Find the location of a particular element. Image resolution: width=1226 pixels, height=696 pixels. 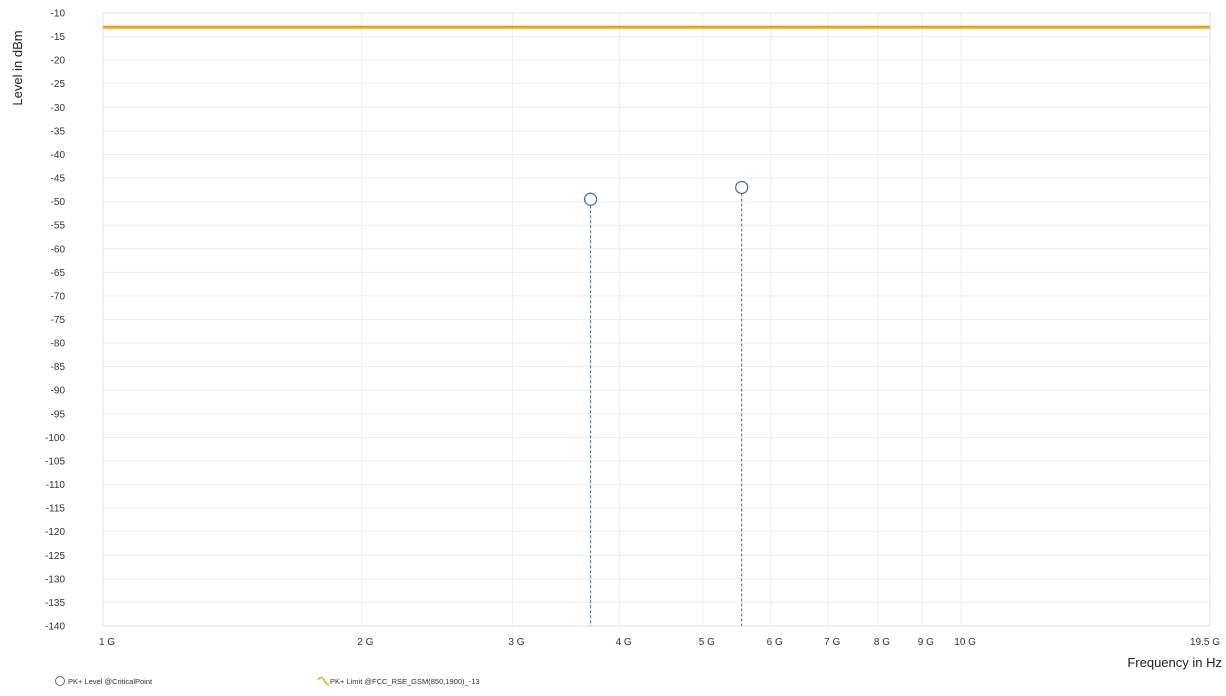

y-tick-label: -45 is located at coordinates (58, 179).